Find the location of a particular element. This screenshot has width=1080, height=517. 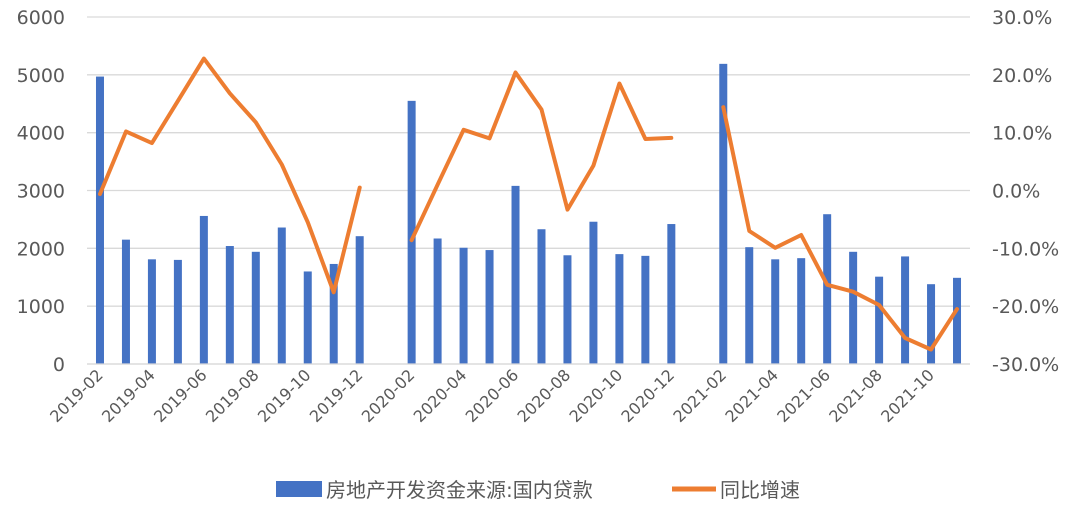

x-tick-label: 2021-02 is located at coordinates (699, 395).